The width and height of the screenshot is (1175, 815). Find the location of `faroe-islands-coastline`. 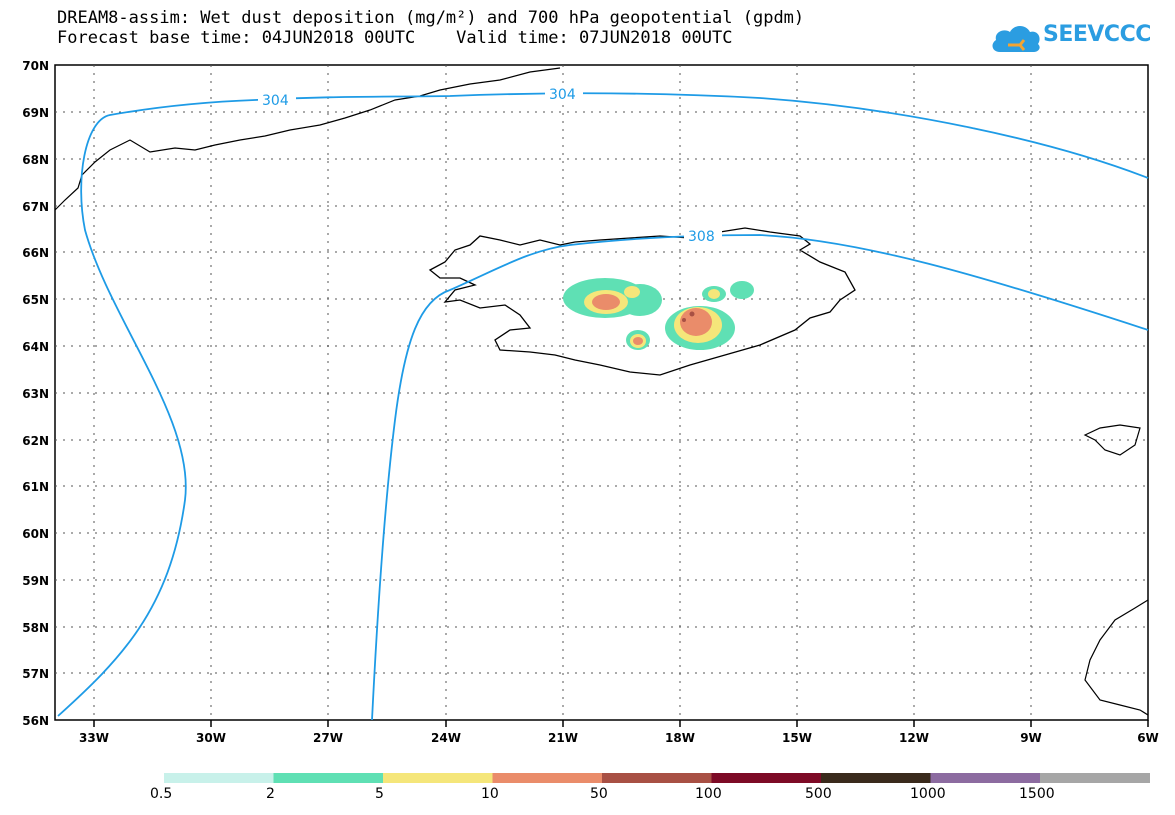

faroe-islands-coastline is located at coordinates (1112, 440).